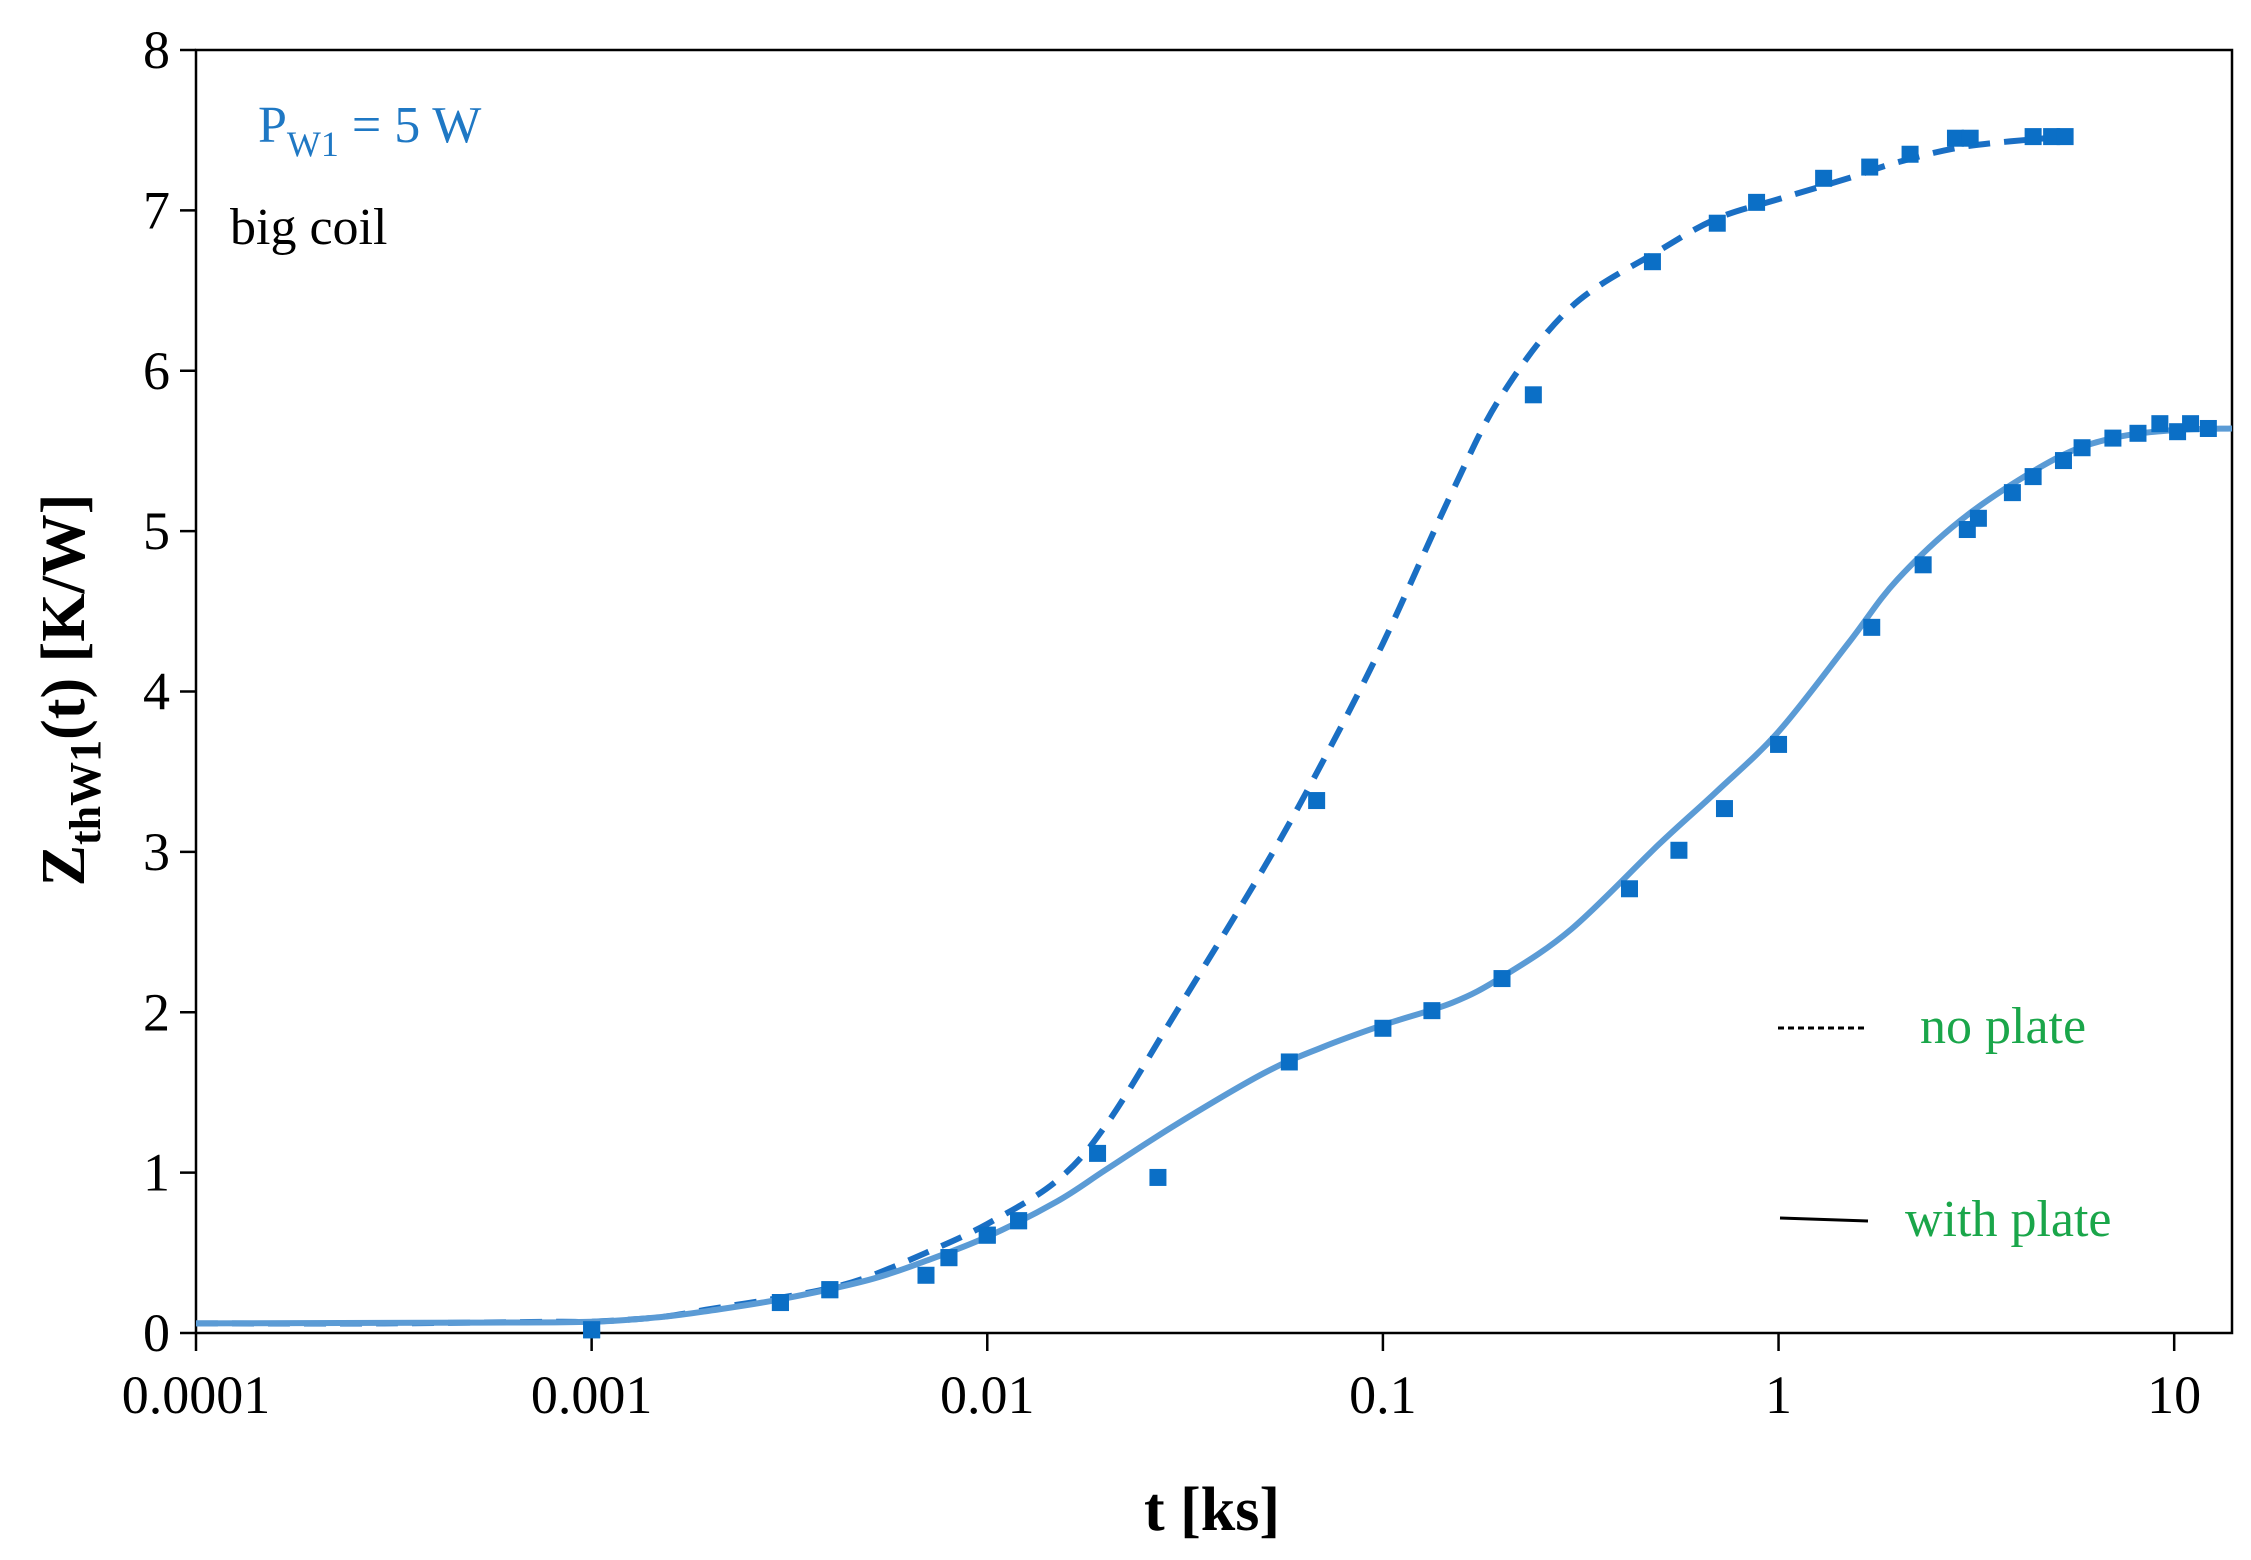 This screenshot has width=2251, height=1560. I want to click on x-tick-label: 0.0001, so click(196, 1395).